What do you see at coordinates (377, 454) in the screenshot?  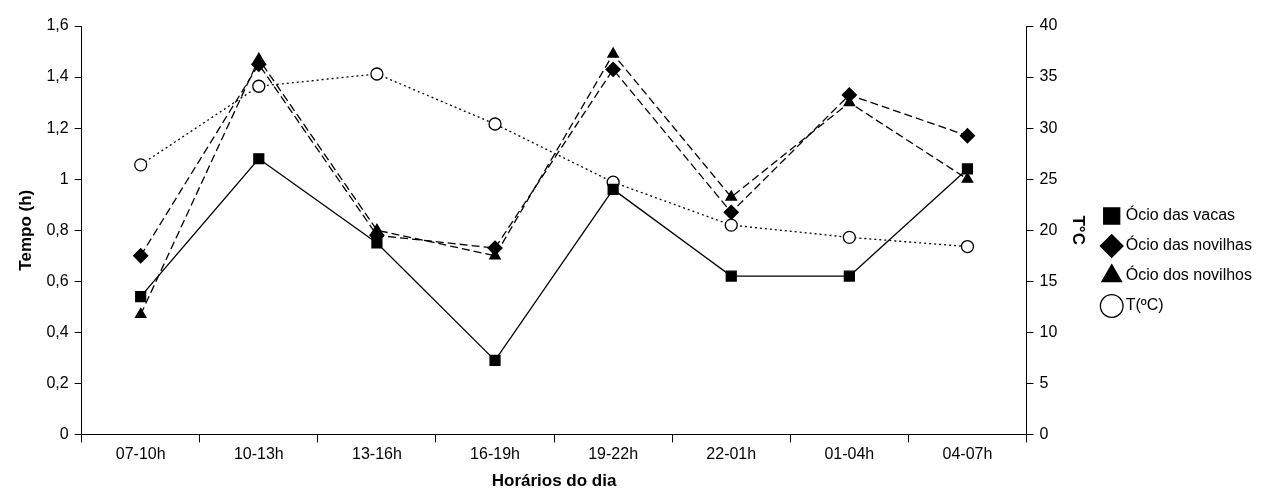 I see `x-tick-label: 13-16h` at bounding box center [377, 454].